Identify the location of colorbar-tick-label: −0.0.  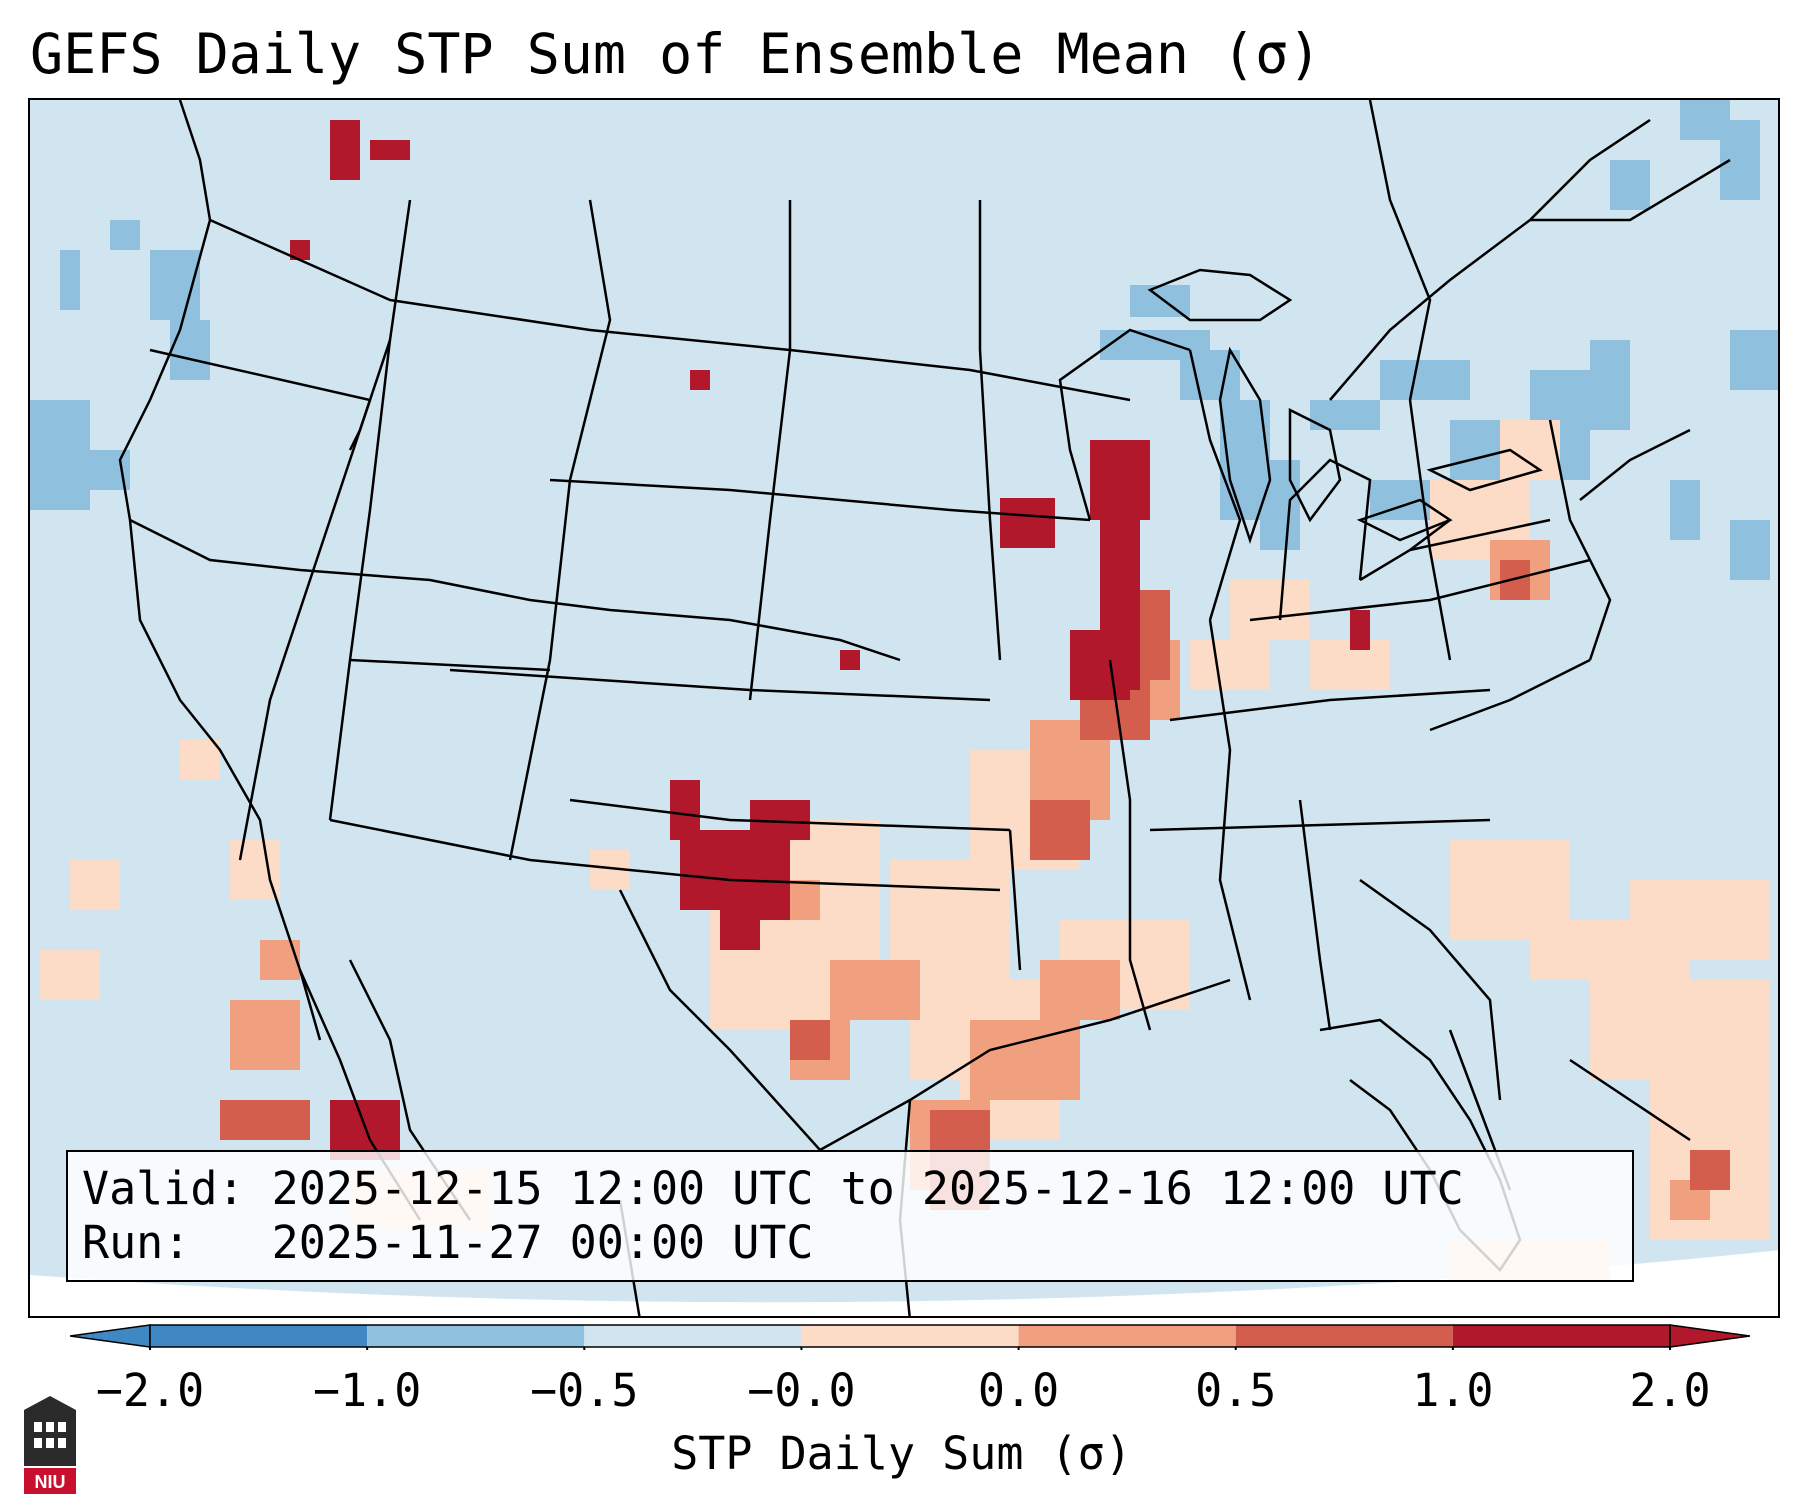
(801, 1390).